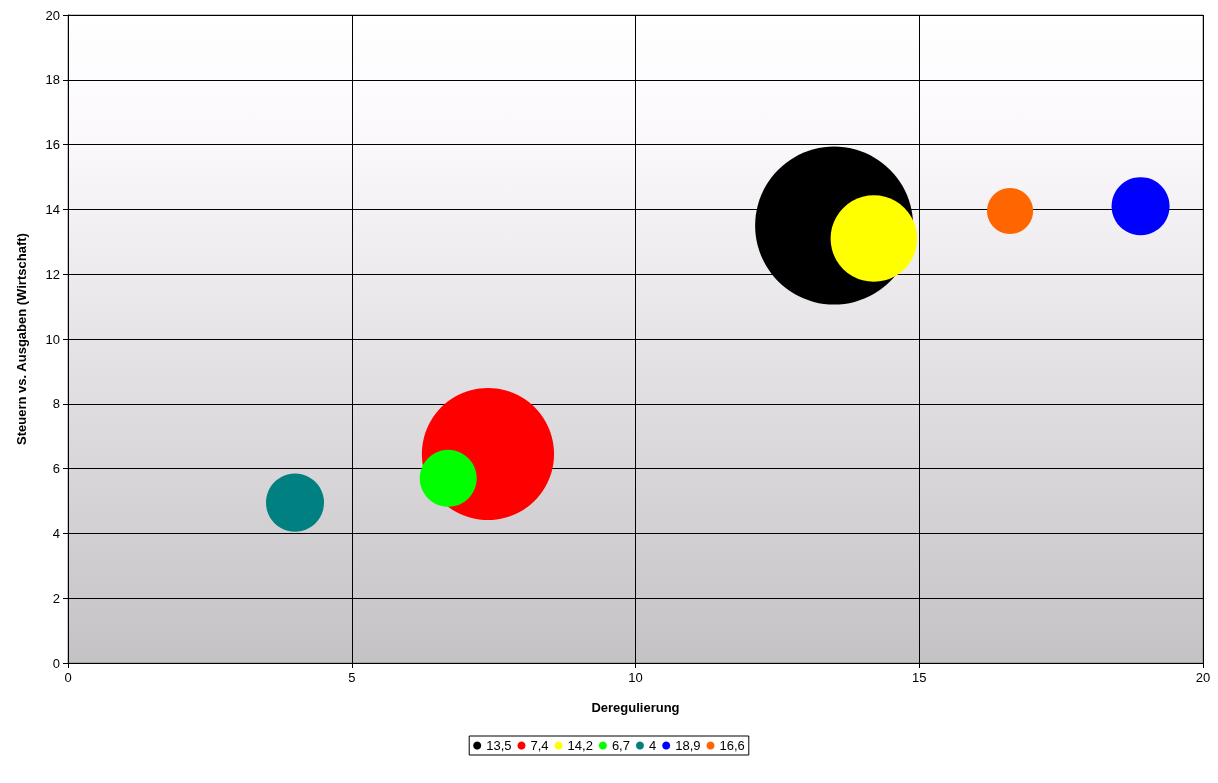 The width and height of the screenshot is (1218, 783). Describe the element at coordinates (499, 745) in the screenshot. I see `legend-label: 13,5` at that location.